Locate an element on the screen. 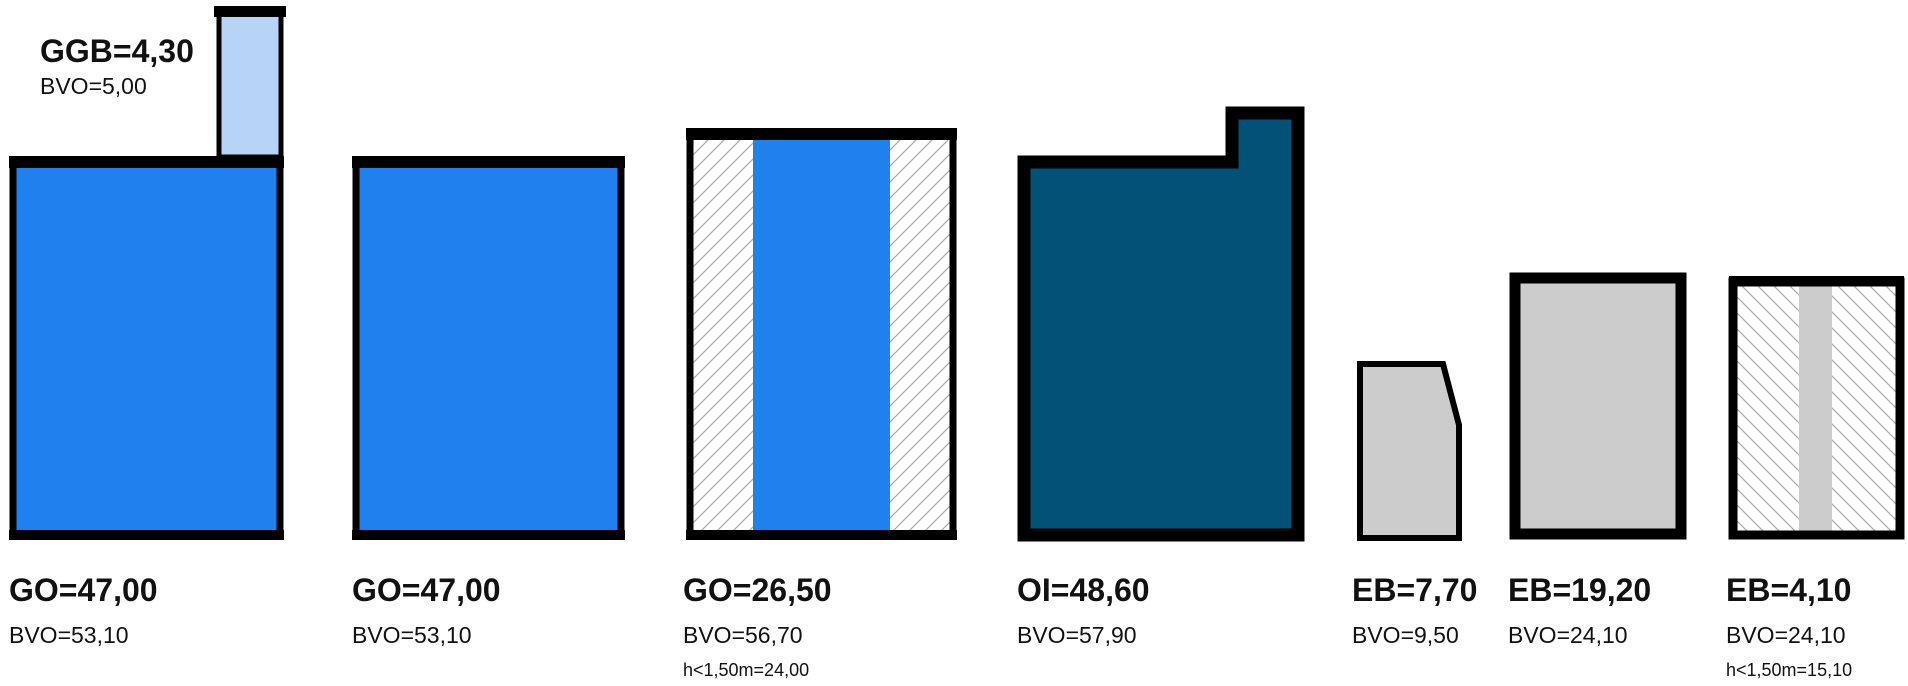 The width and height of the screenshot is (1908, 686). block-oi is located at coordinates (1161, 324).